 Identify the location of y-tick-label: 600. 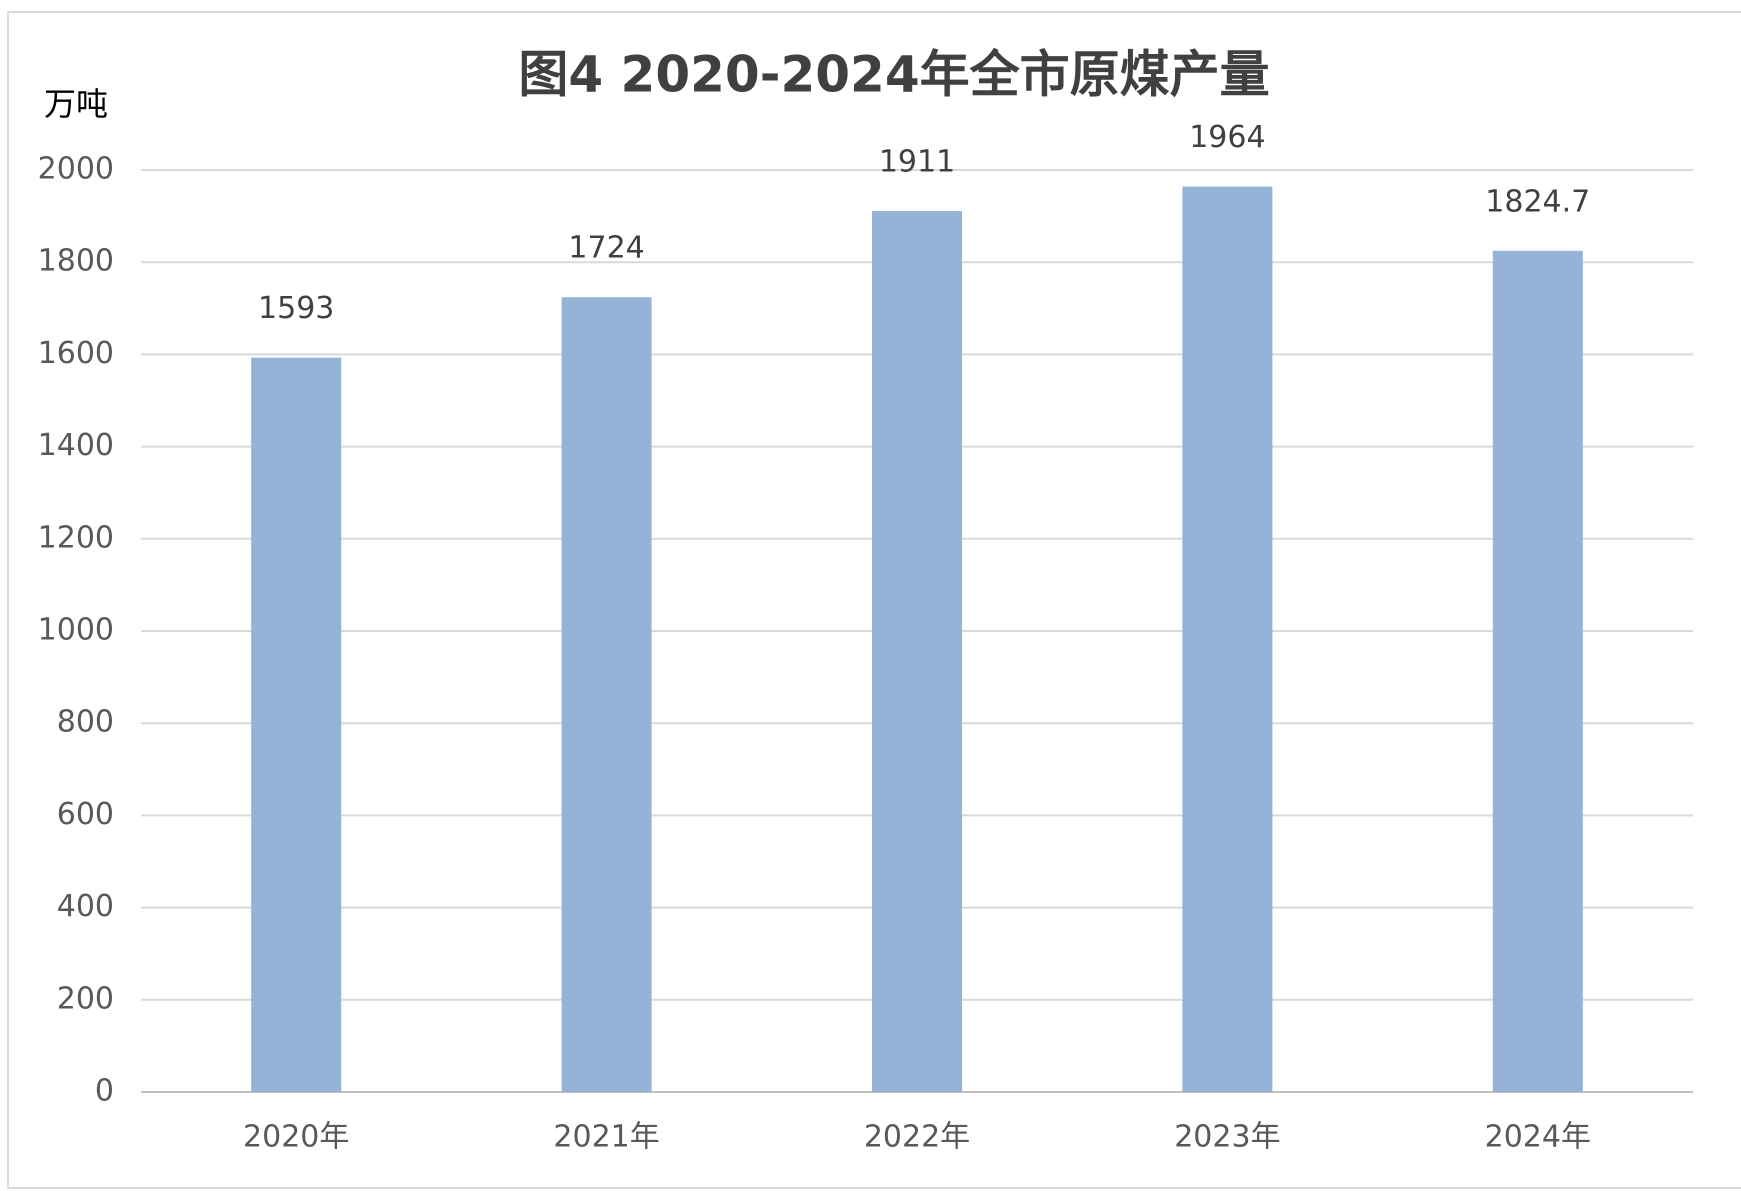
(85, 814).